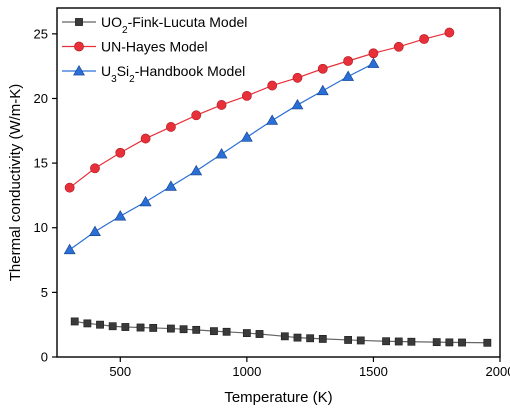 Image resolution: width=510 pixels, height=413 pixels. Describe the element at coordinates (15, 183) in the screenshot. I see `y-axis-title: Thermal conductivity (W/m-K)` at that location.